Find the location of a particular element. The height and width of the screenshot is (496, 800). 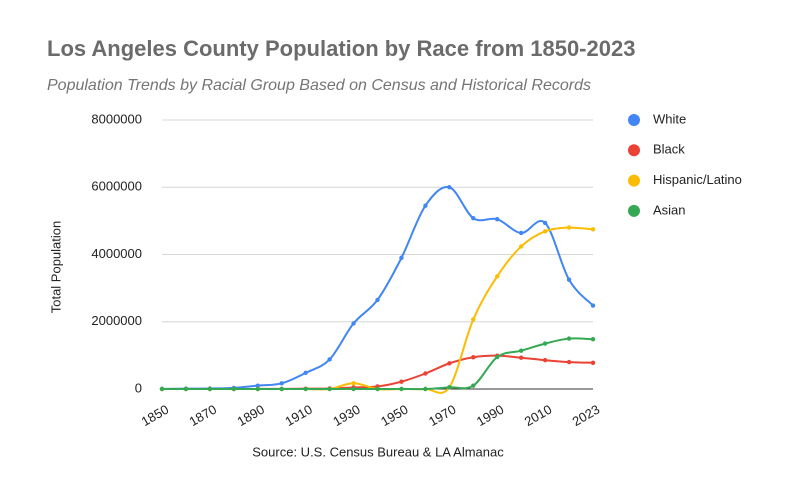

y-tick-label: 0 is located at coordinates (138, 387).